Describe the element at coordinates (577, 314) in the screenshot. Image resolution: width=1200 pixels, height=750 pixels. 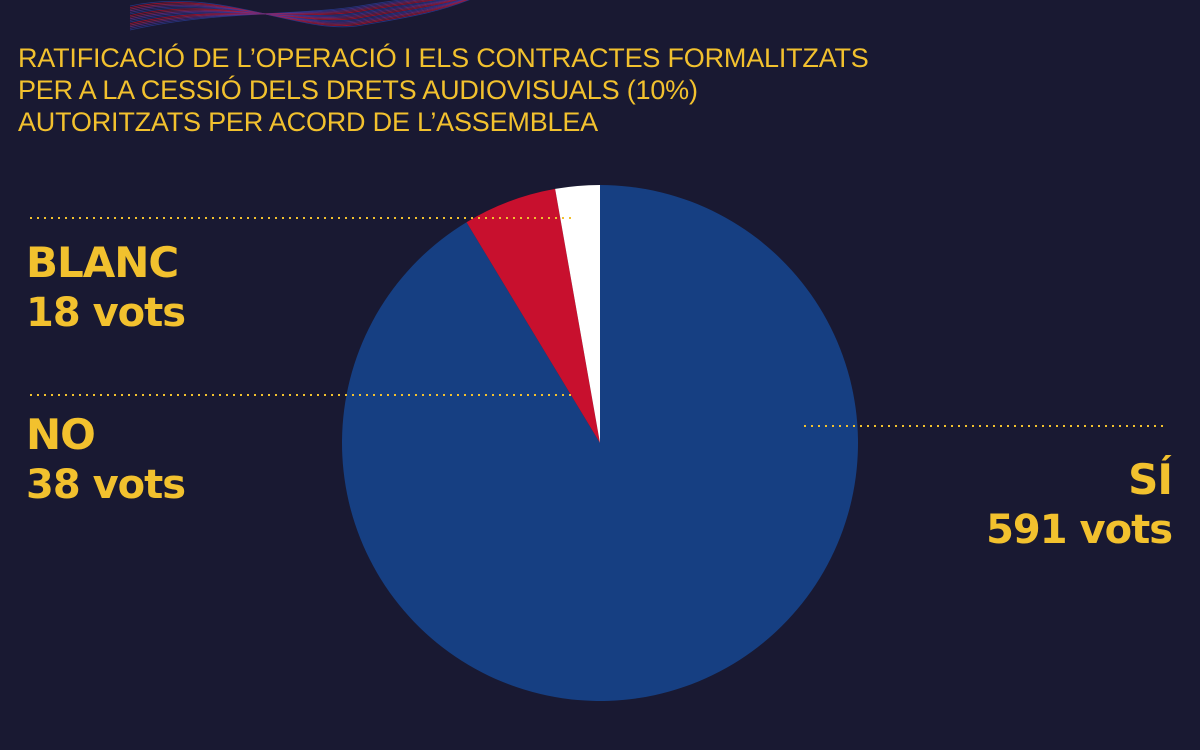
I see `pie-slice-blanc` at that location.